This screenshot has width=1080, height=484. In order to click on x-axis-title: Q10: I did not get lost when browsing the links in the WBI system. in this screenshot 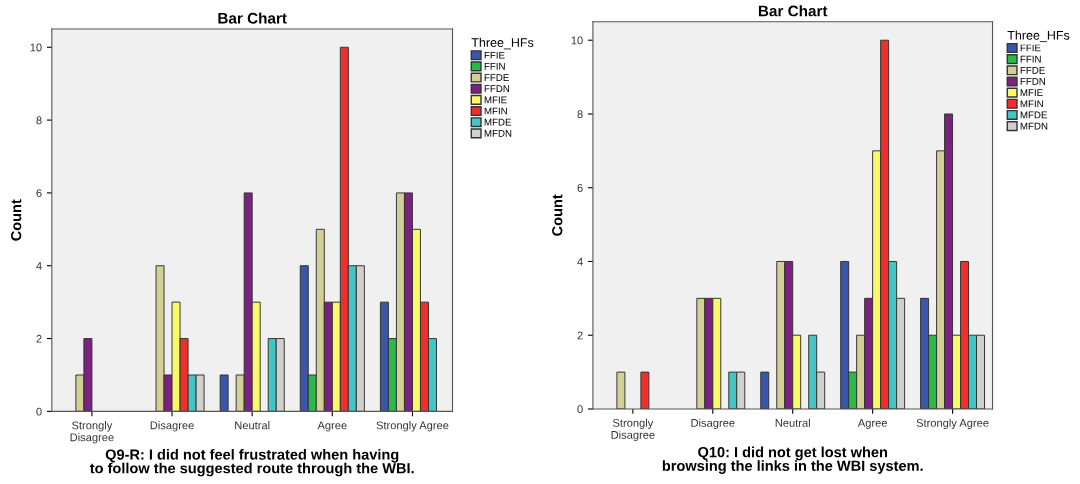, I will do `click(792, 460)`.